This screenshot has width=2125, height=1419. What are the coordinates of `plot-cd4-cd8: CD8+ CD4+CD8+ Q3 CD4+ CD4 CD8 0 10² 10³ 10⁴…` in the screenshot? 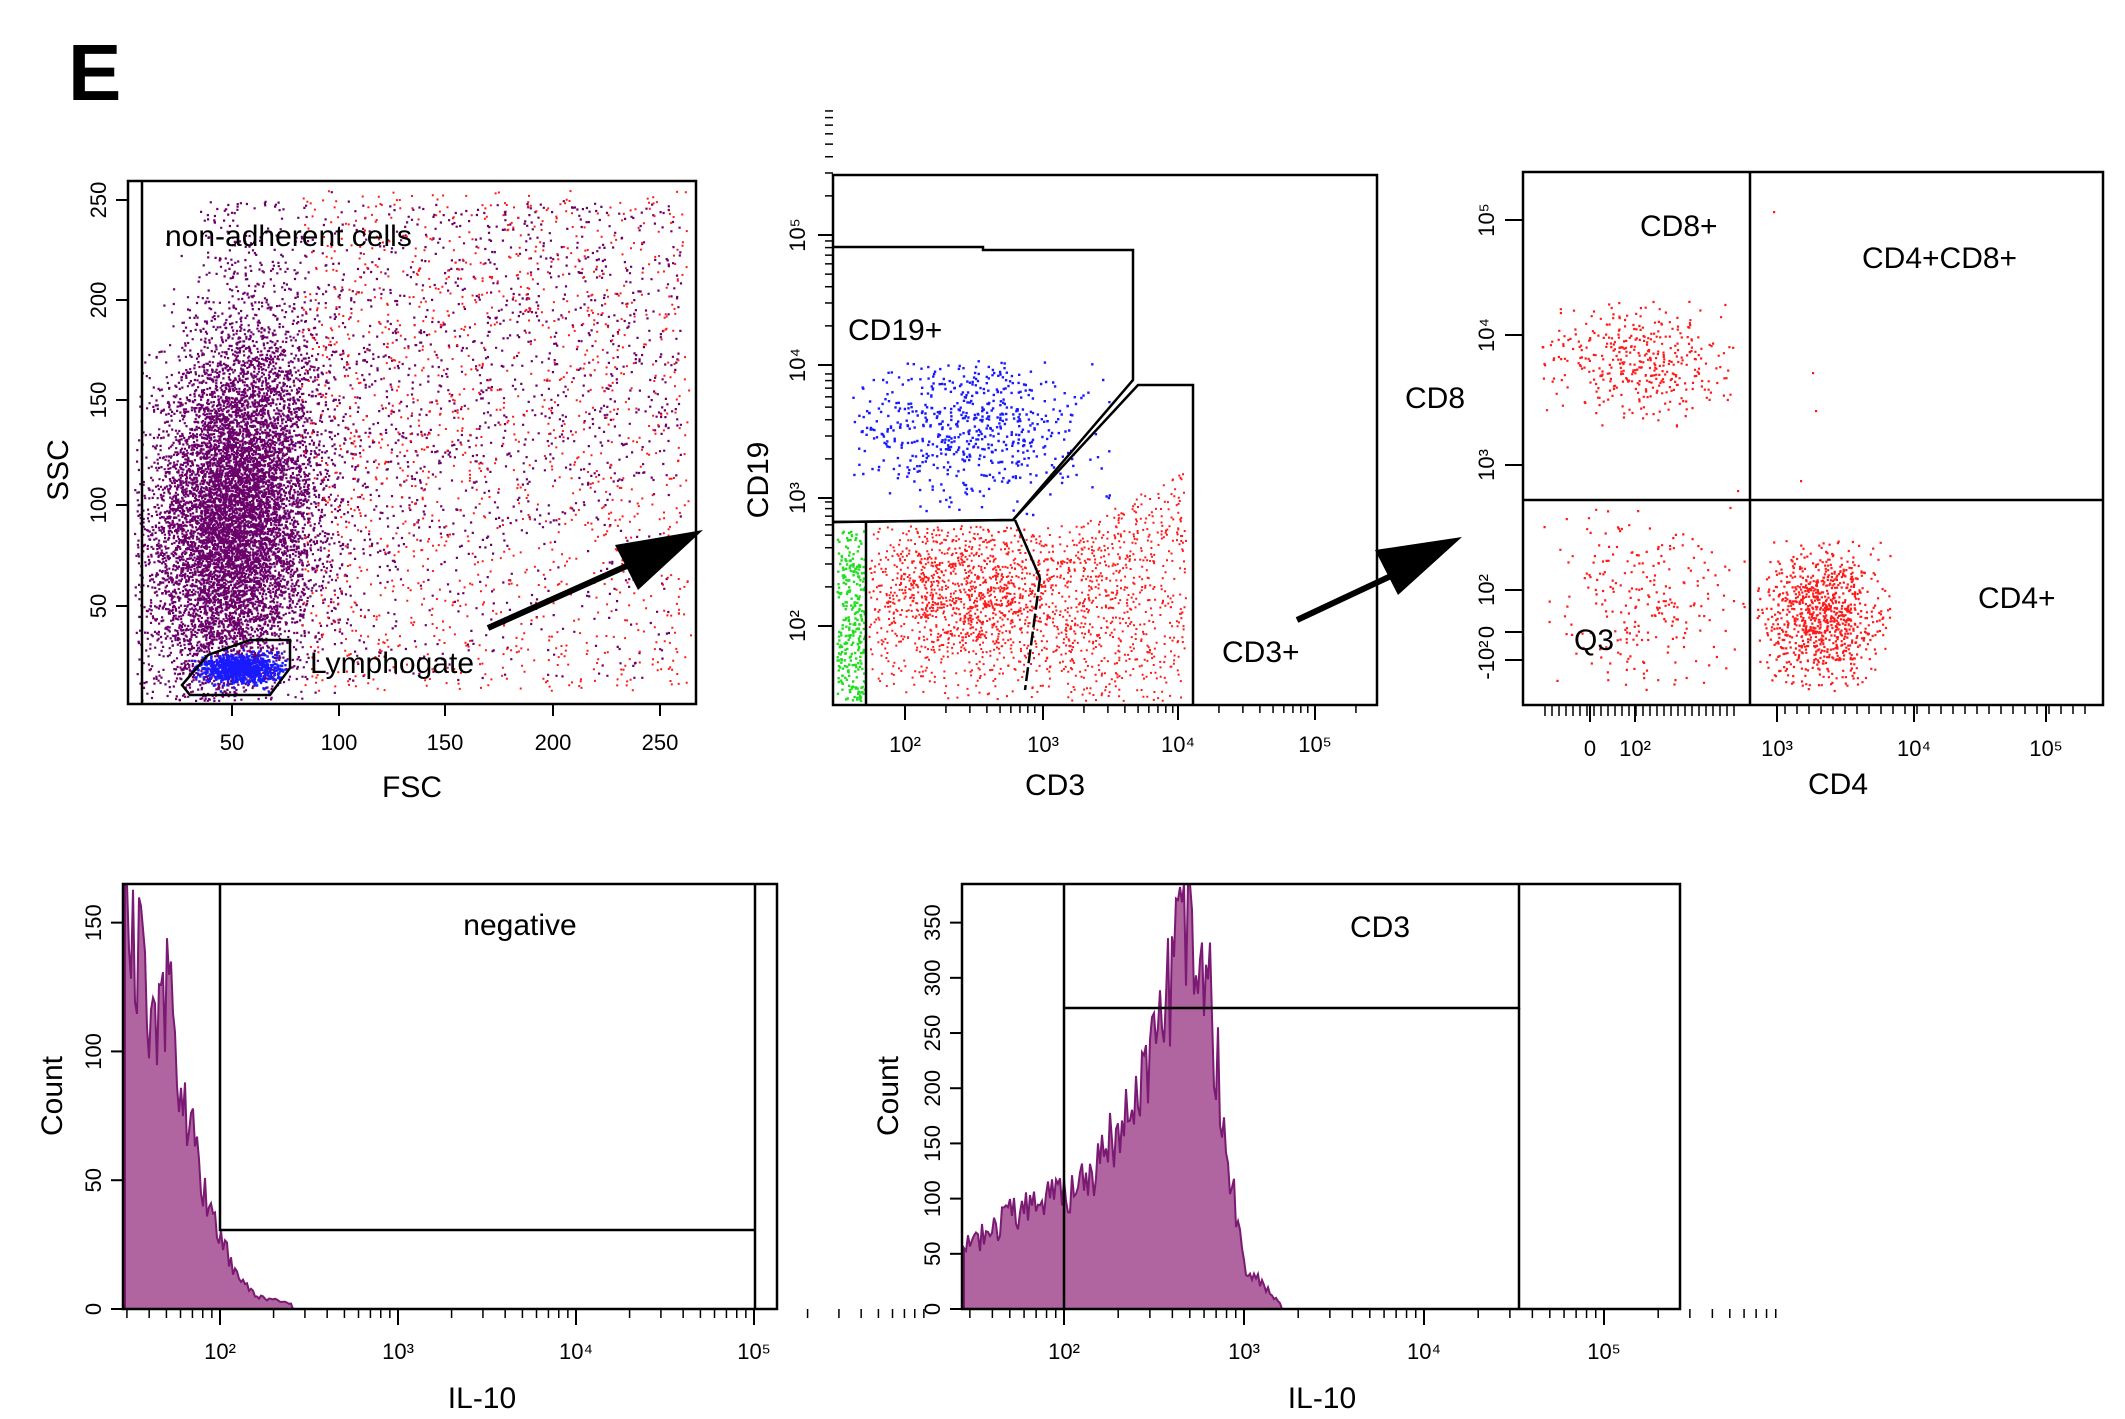 It's located at (1755, 485).